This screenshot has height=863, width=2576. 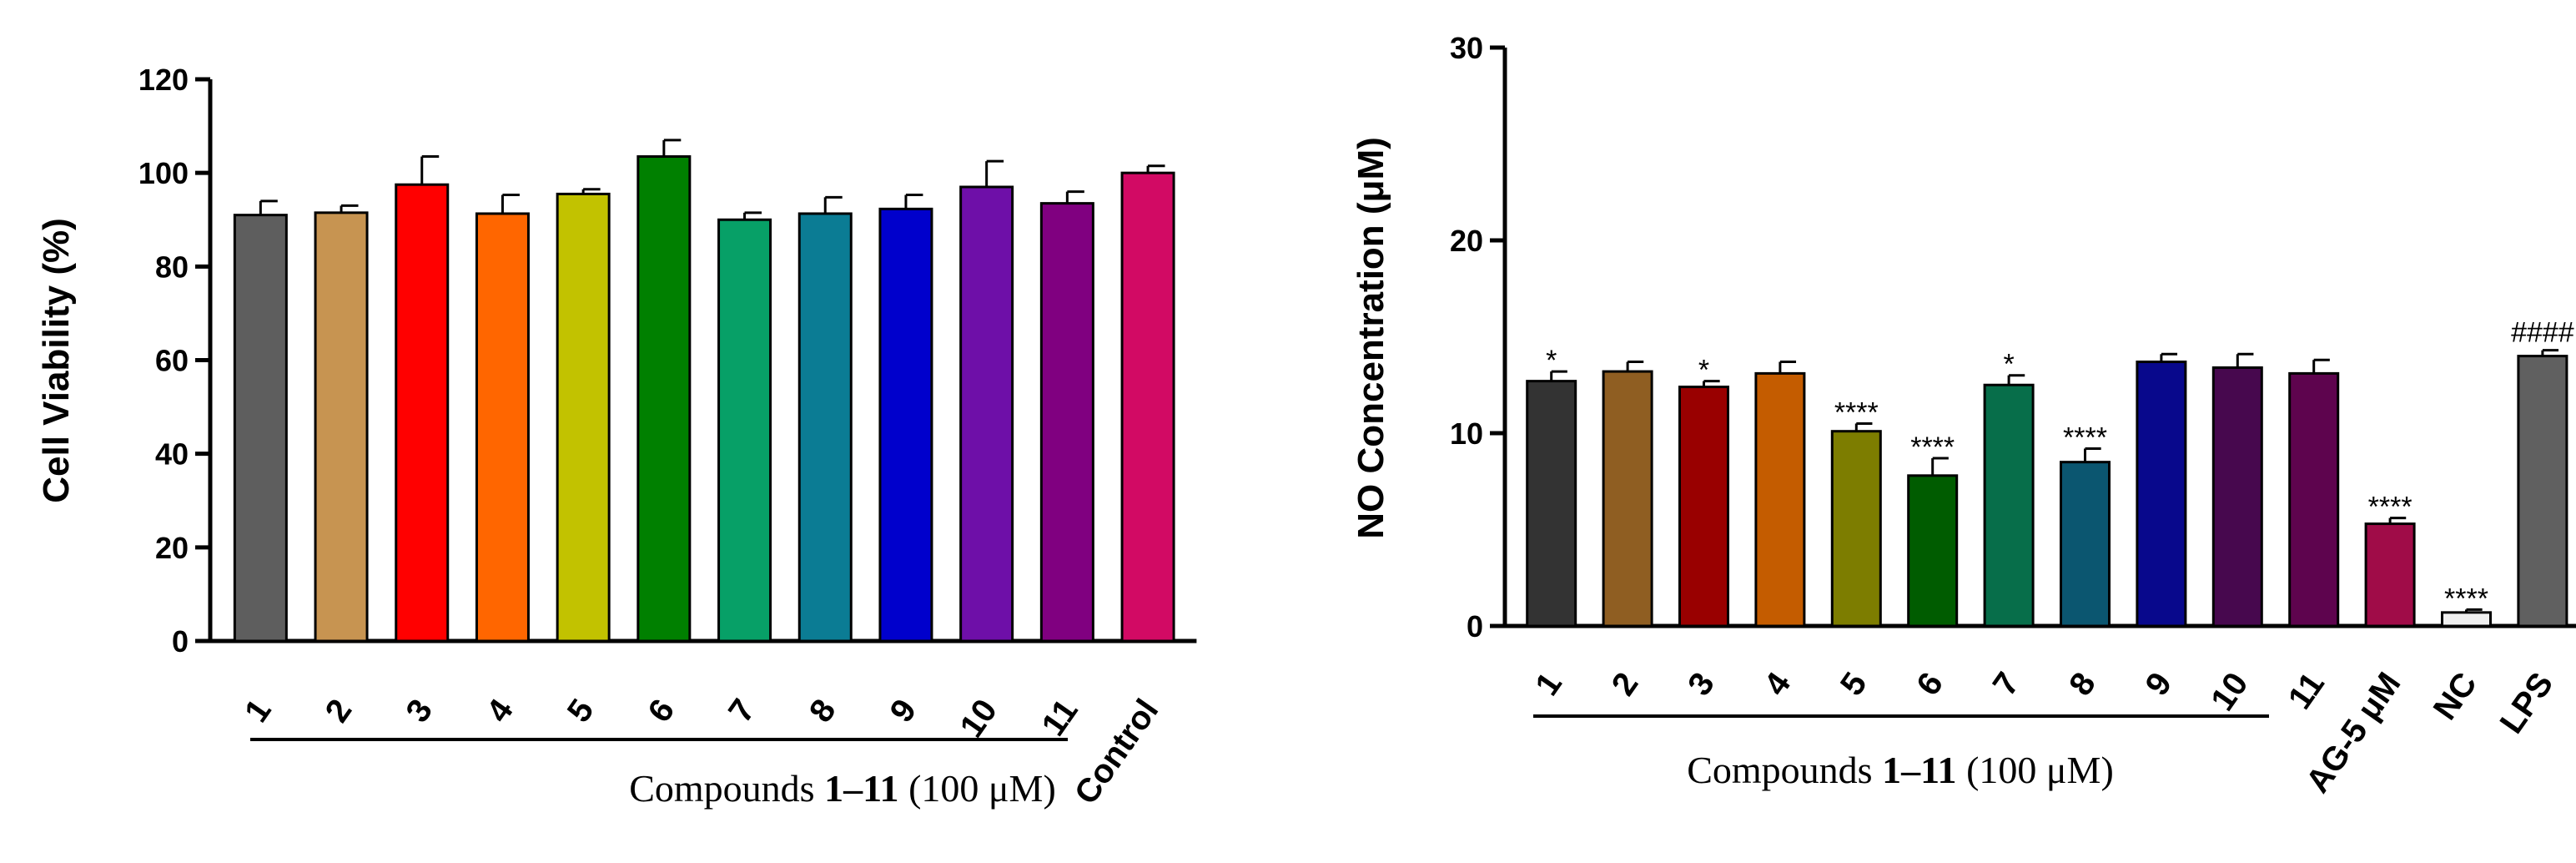 I want to click on category-label: Control, so click(x=1117, y=752).